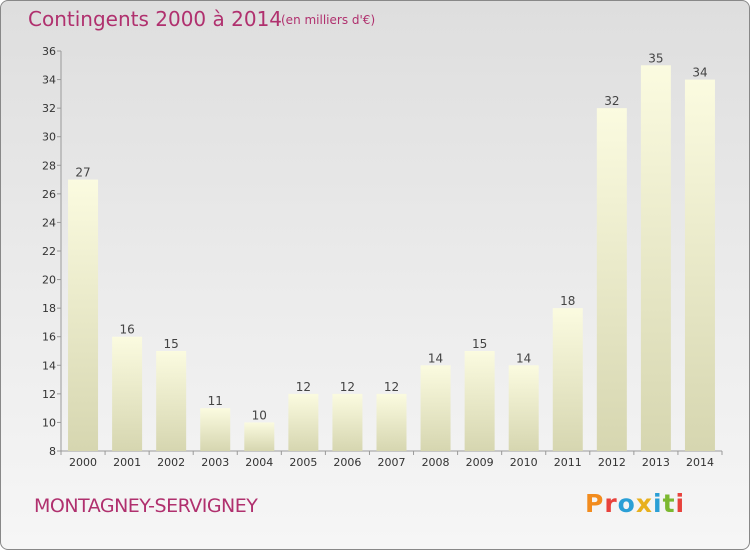 Image resolution: width=750 pixels, height=550 pixels. What do you see at coordinates (699, 73) in the screenshot?
I see `data-label-2014: 34` at bounding box center [699, 73].